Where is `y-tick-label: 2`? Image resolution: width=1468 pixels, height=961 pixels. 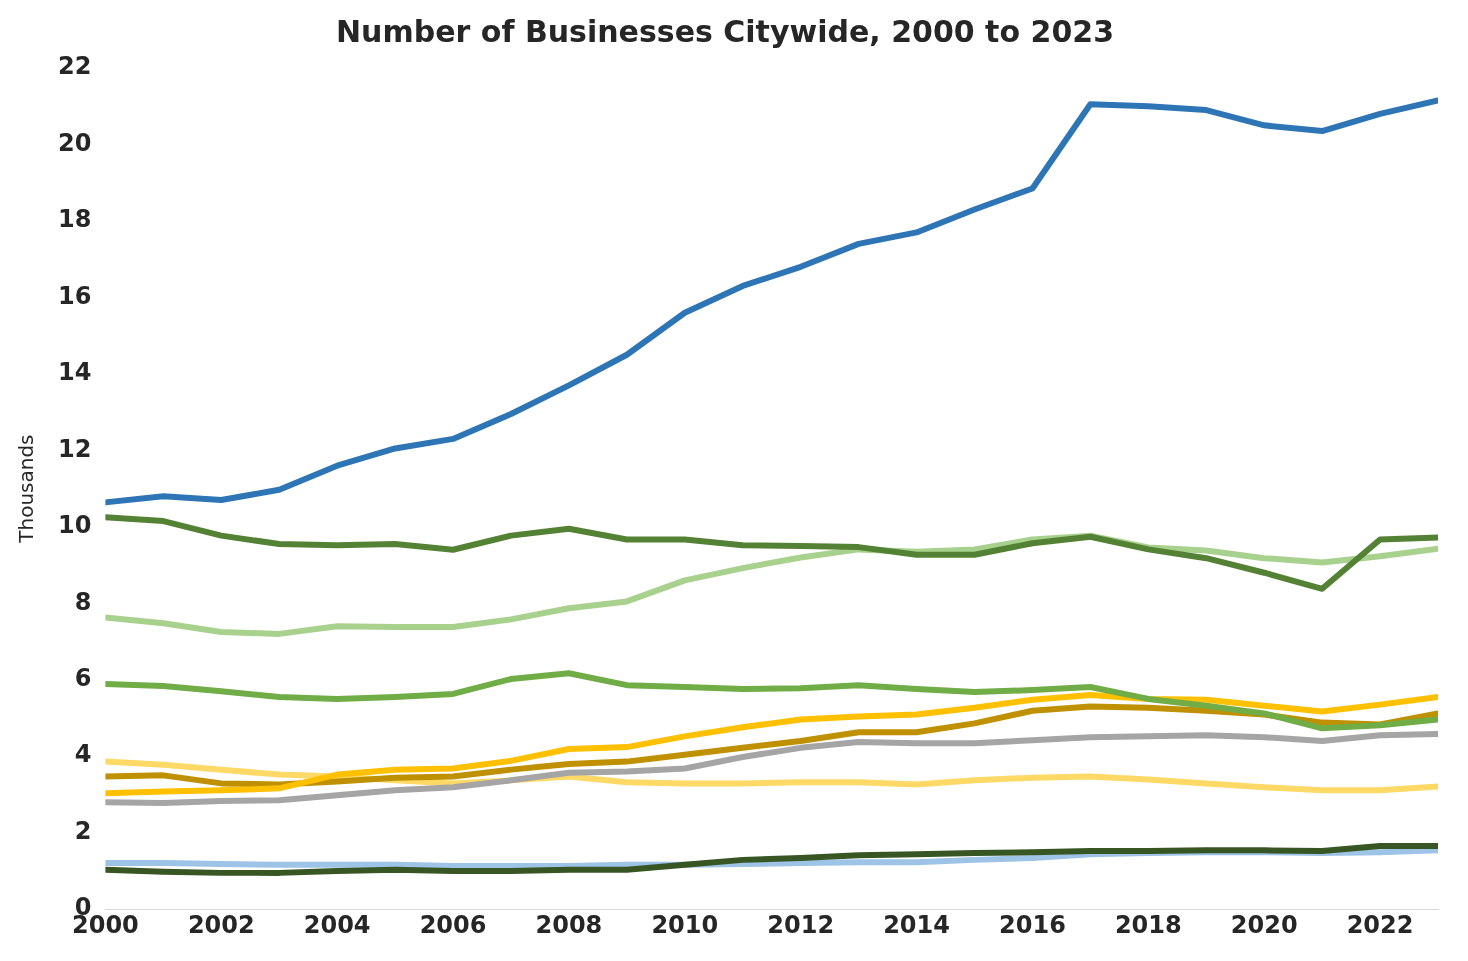
y-tick-label: 2 is located at coordinates (83, 830).